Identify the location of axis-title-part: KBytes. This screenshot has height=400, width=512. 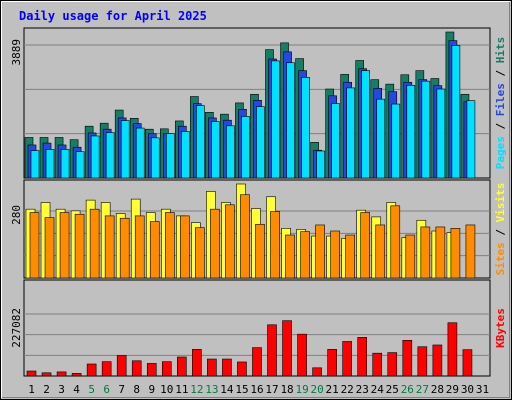
(500, 328).